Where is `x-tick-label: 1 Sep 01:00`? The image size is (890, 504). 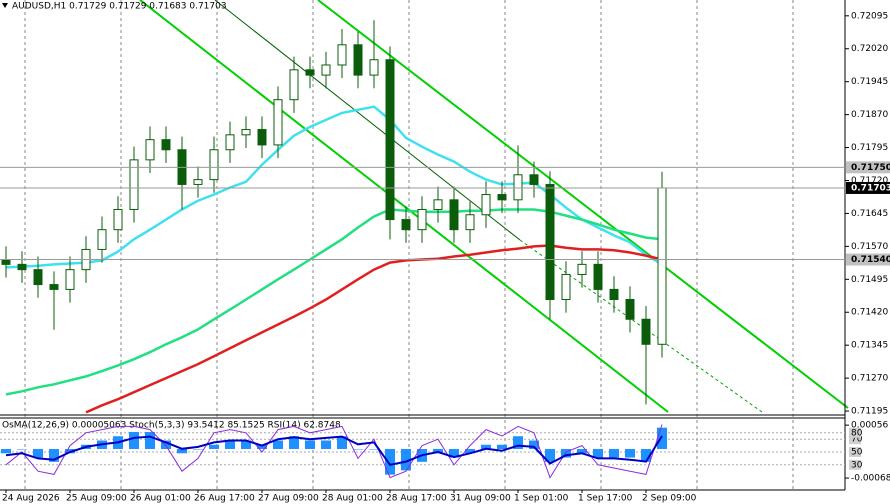
x-tick-label: 1 Sep 01:00 is located at coordinates (541, 499).